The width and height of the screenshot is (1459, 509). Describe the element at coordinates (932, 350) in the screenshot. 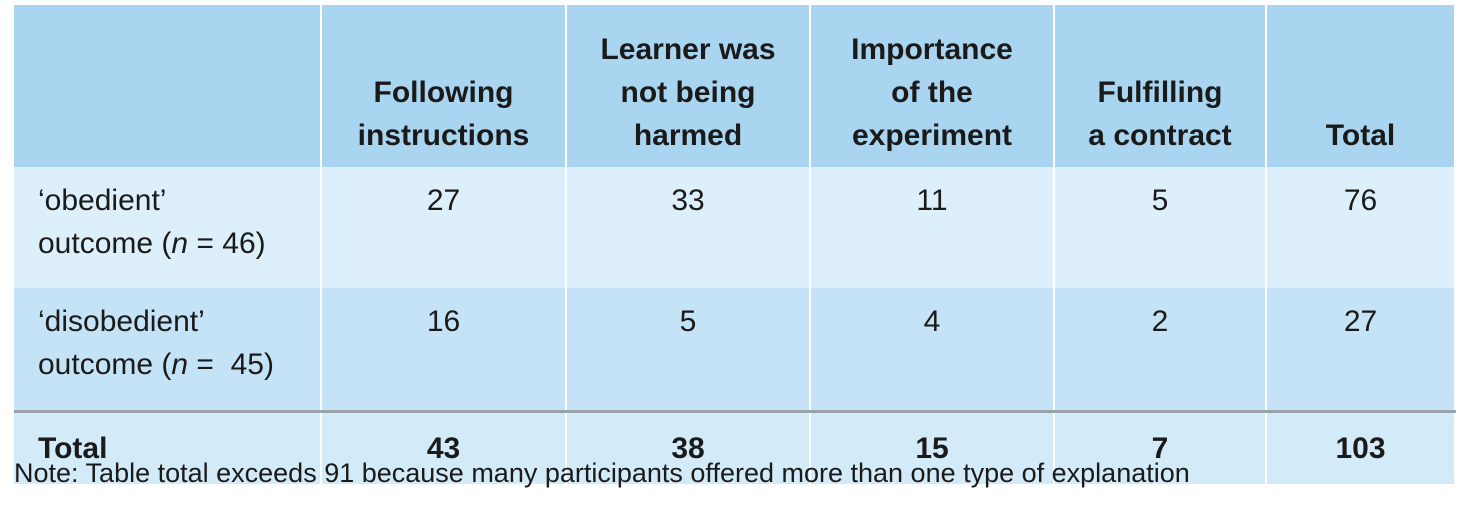

I see `cell-value: 4` at that location.